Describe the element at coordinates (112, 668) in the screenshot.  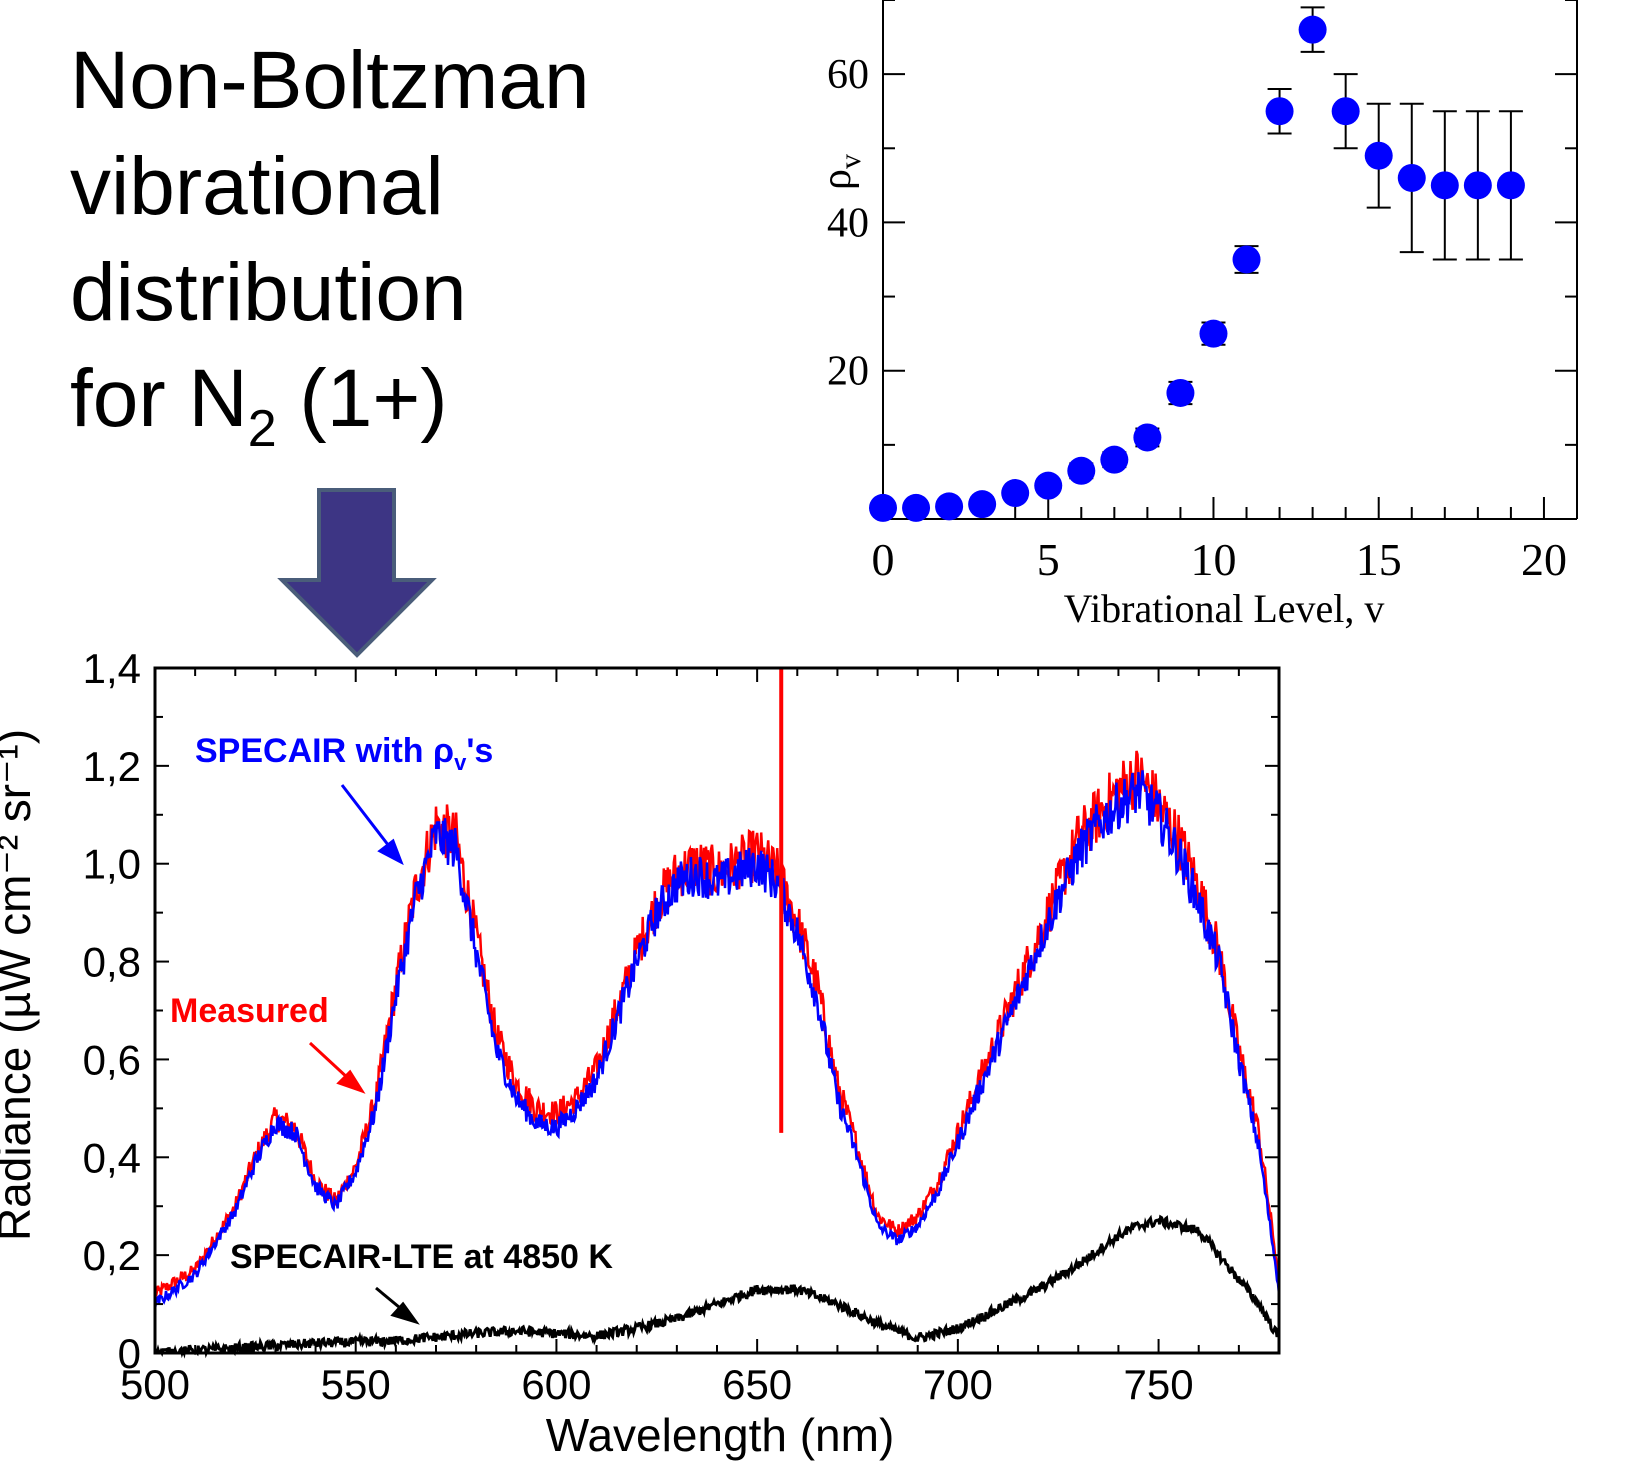
I see `spectrum-y-tick-label: 1,4` at that location.